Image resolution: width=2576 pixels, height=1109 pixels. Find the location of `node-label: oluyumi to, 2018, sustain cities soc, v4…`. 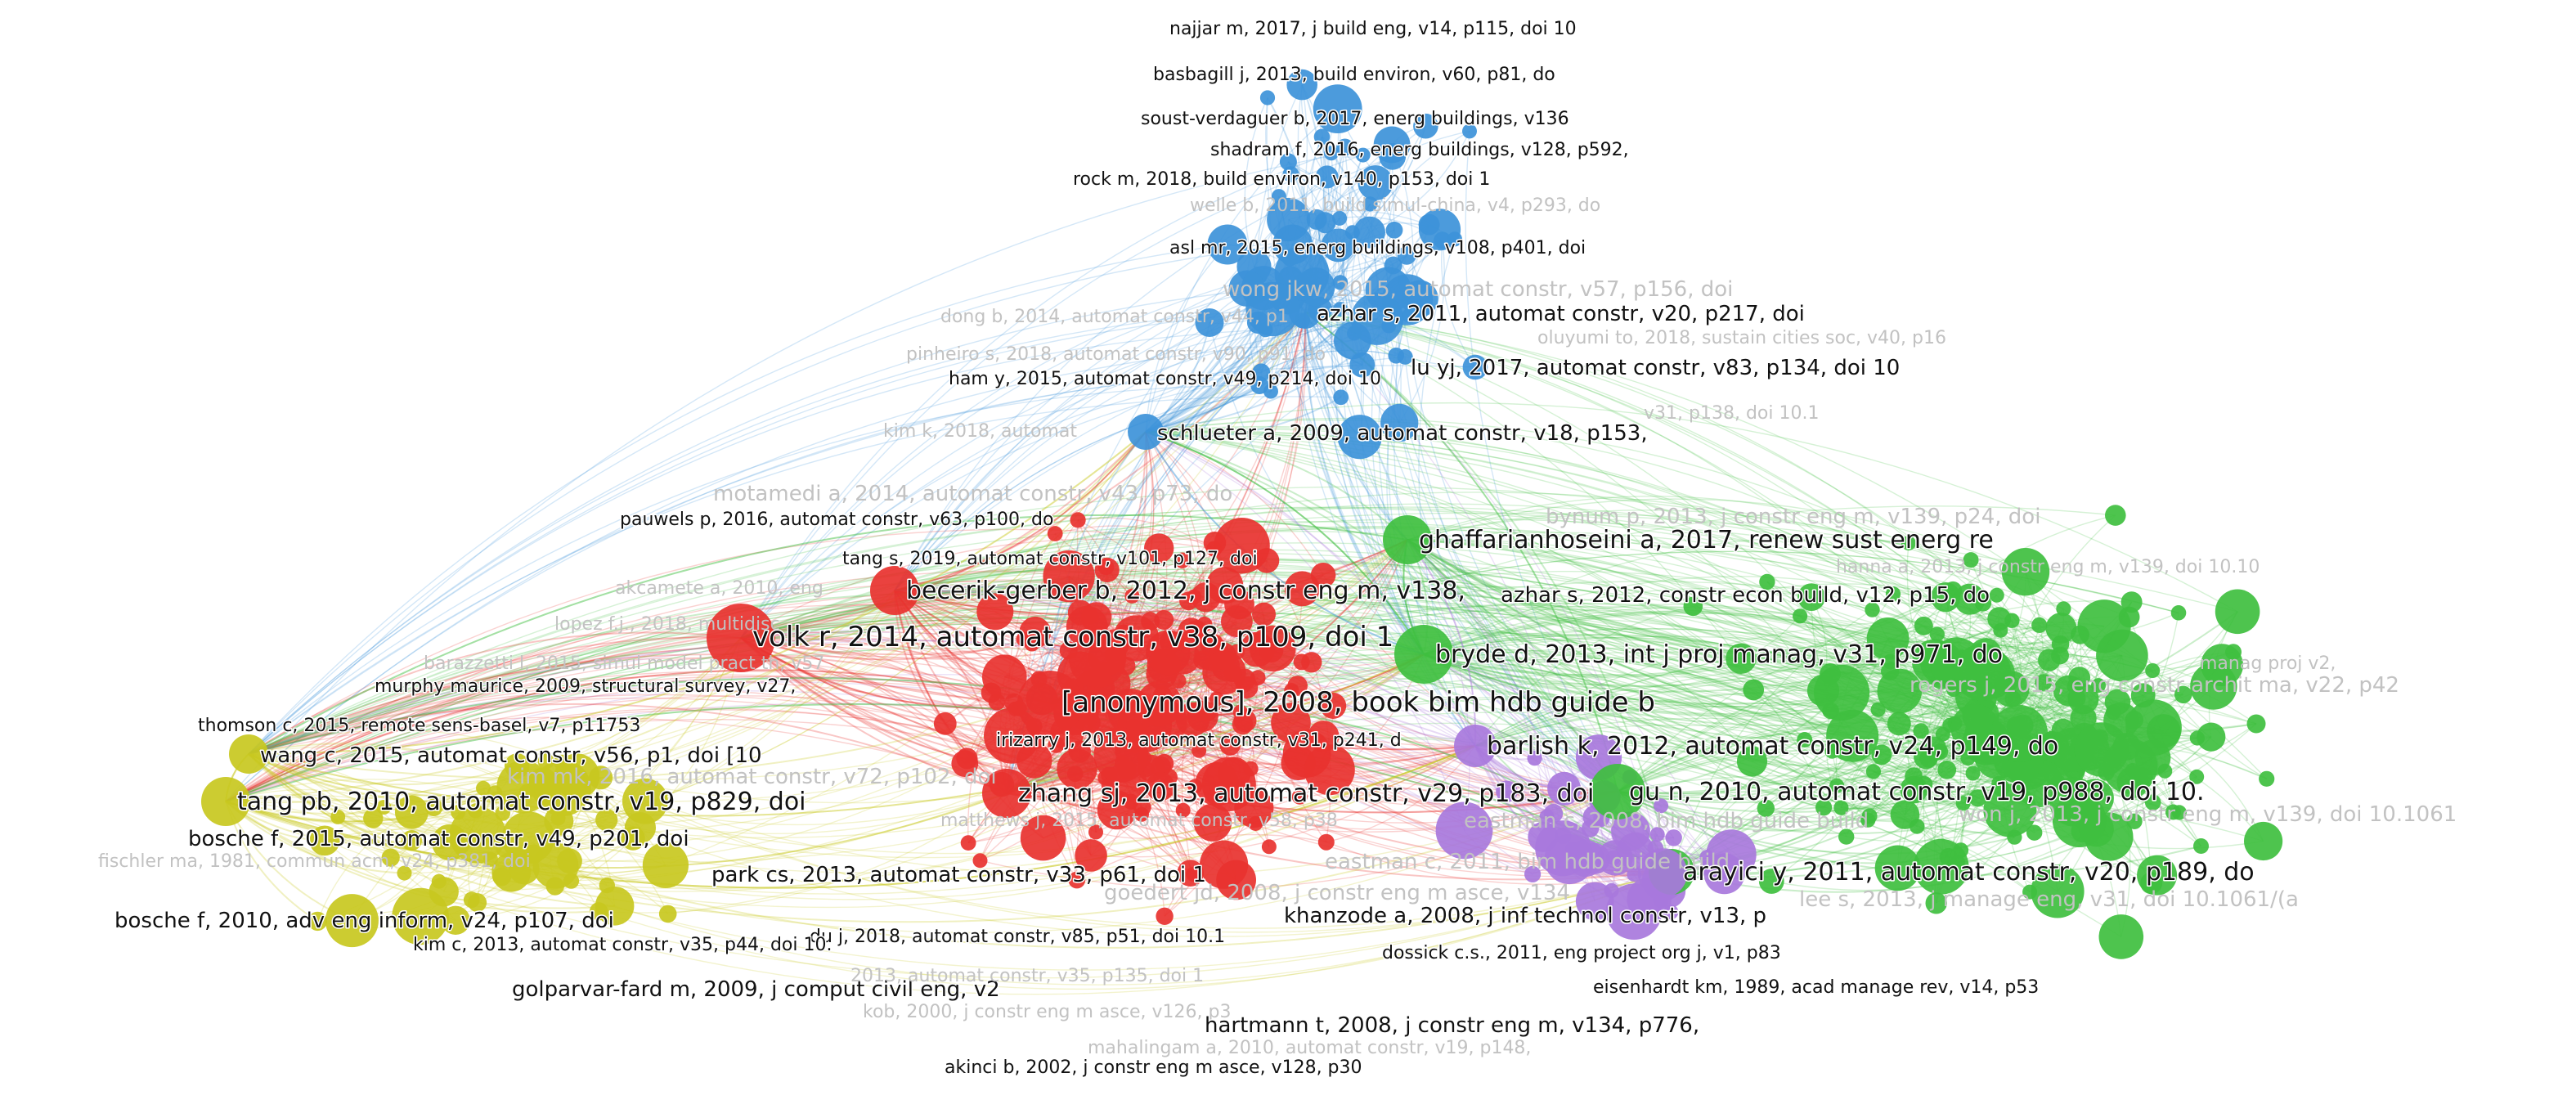

node-label: oluyumi to, 2018, sustain cities soc, v4… is located at coordinates (1741, 338).